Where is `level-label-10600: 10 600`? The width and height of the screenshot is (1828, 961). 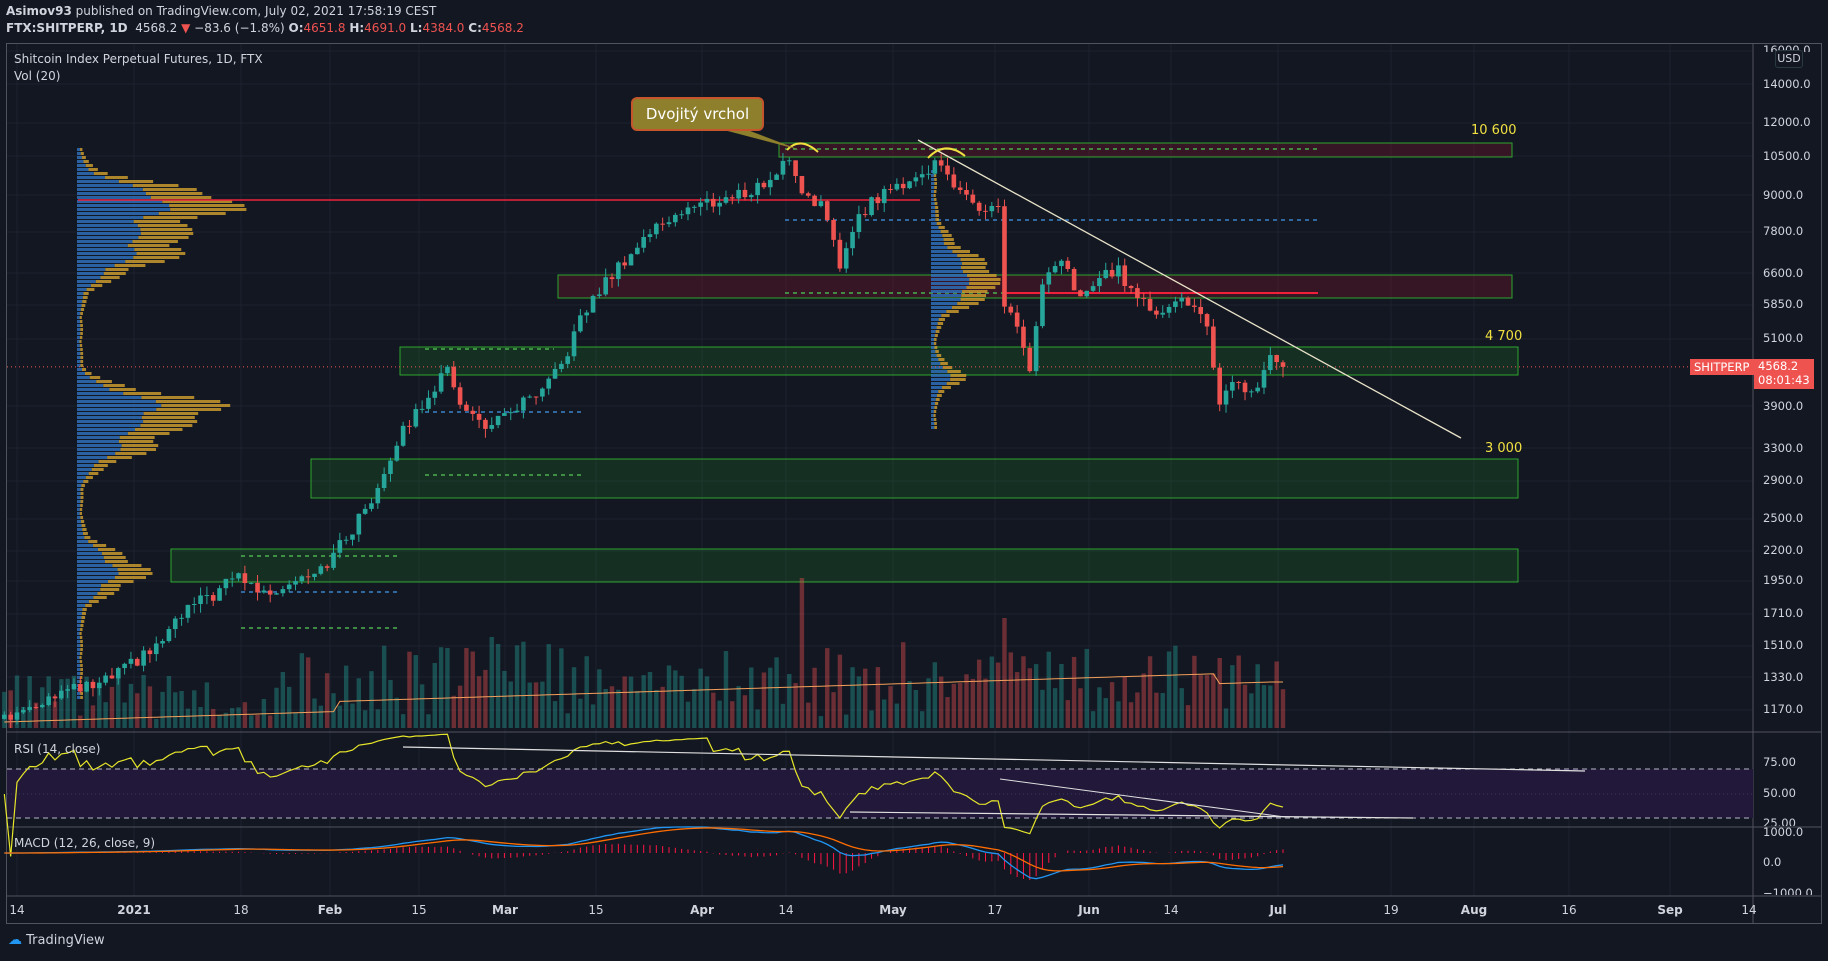 level-label-10600: 10 600 is located at coordinates (1494, 130).